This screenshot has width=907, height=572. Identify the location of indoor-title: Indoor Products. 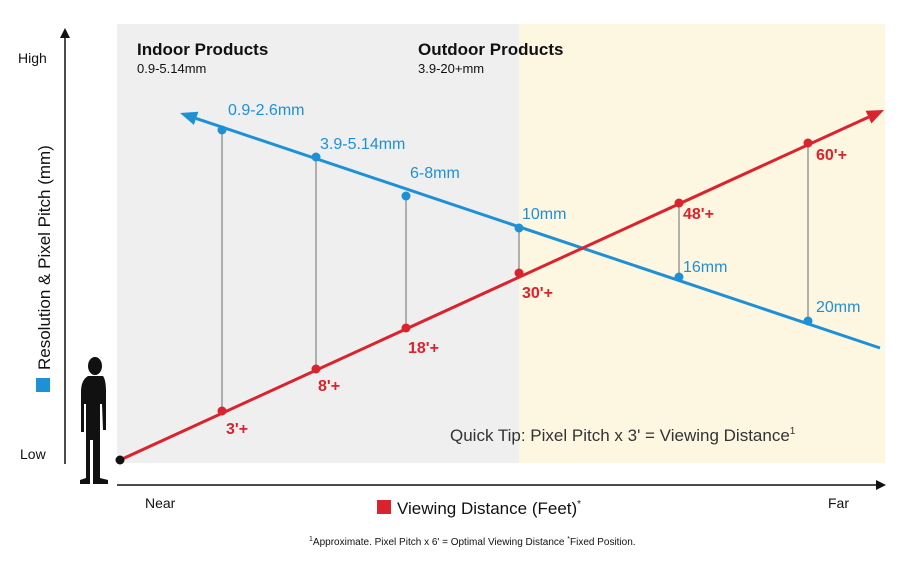
(202, 49).